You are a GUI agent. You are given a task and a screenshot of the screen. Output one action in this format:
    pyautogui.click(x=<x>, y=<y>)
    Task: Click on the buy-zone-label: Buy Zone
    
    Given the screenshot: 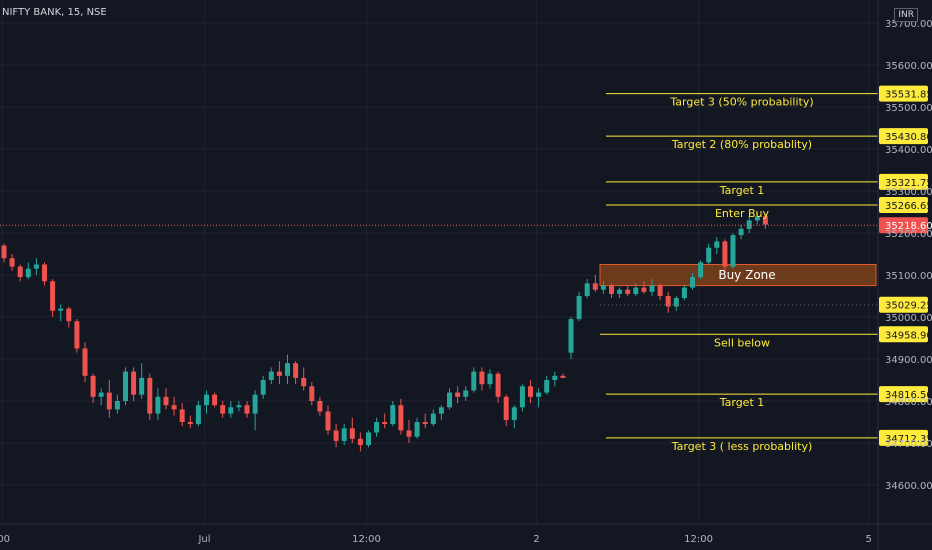 What is the action you would take?
    pyautogui.click(x=746, y=275)
    